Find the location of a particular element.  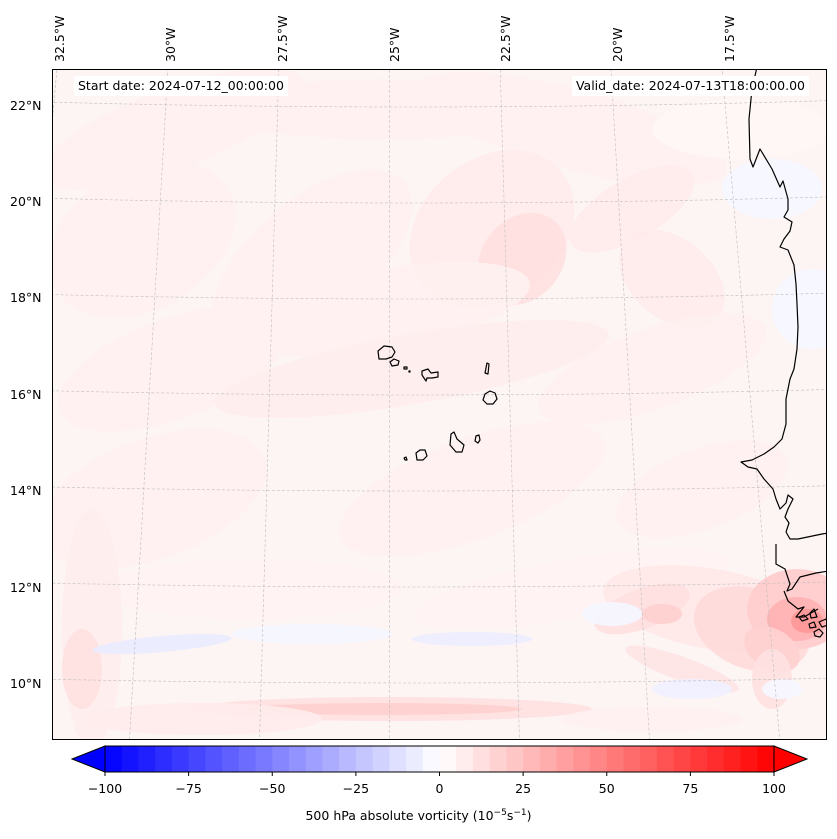

colorbar-extend-low is located at coordinates (88, 759).